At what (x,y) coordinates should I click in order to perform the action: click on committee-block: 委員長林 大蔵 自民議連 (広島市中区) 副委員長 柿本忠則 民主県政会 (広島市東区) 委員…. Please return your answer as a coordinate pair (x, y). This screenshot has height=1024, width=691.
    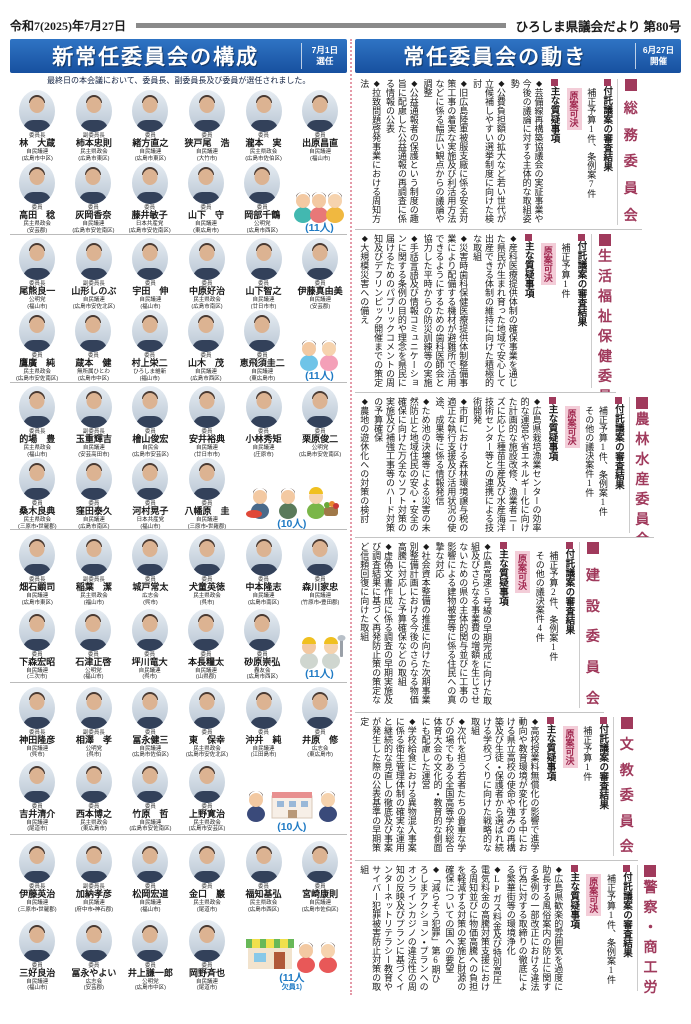
    Looking at the image, I should click on (179, 161).